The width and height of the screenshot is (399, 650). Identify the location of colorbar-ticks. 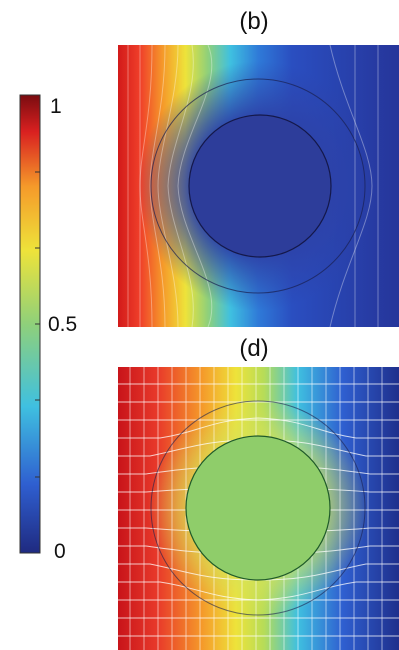
(37, 324).